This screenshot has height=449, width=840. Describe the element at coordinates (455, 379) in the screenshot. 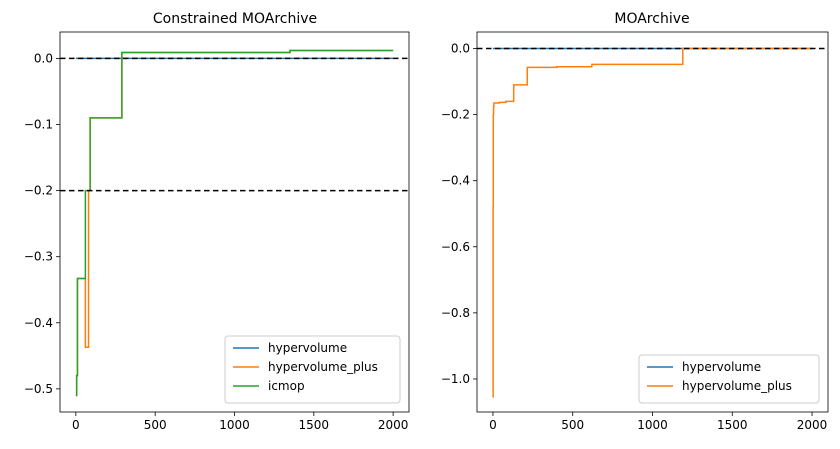

I see `y-tick-label: −1.0` at that location.